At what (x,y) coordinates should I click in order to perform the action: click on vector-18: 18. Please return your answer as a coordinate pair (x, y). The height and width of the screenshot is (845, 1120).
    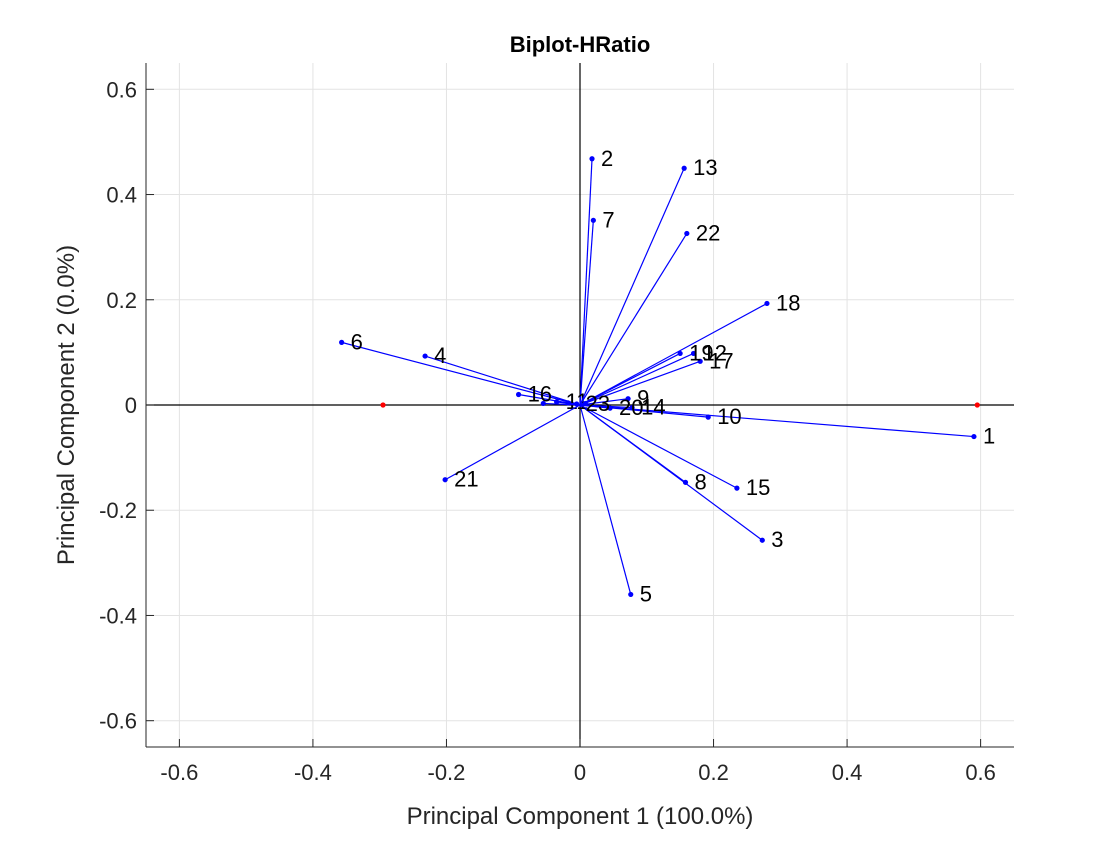
    Looking at the image, I should click on (689, 348).